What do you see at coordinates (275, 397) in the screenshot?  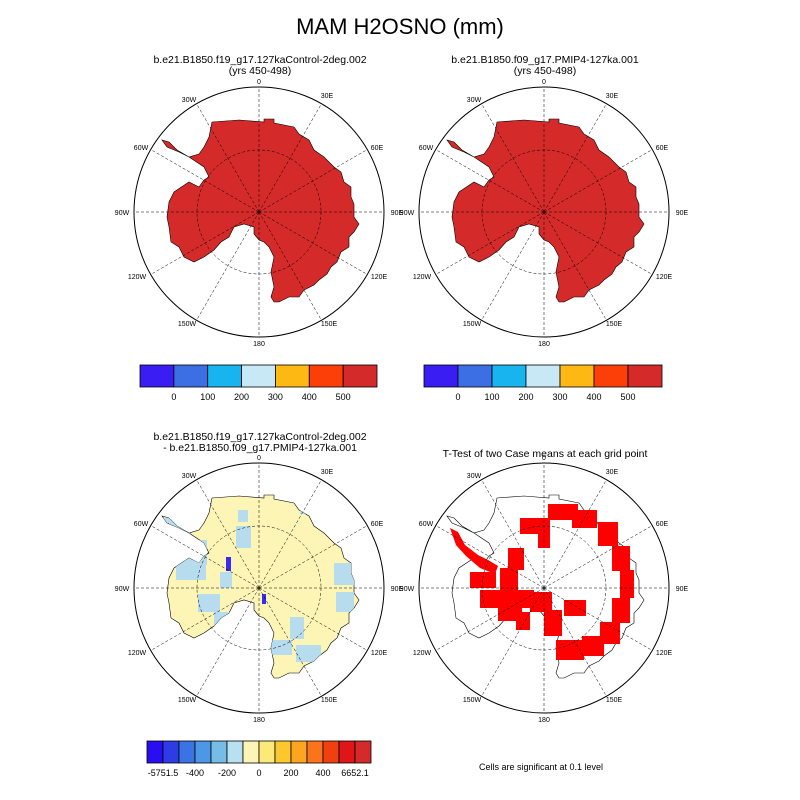 I see `colorbar-1-tick-label: 300` at bounding box center [275, 397].